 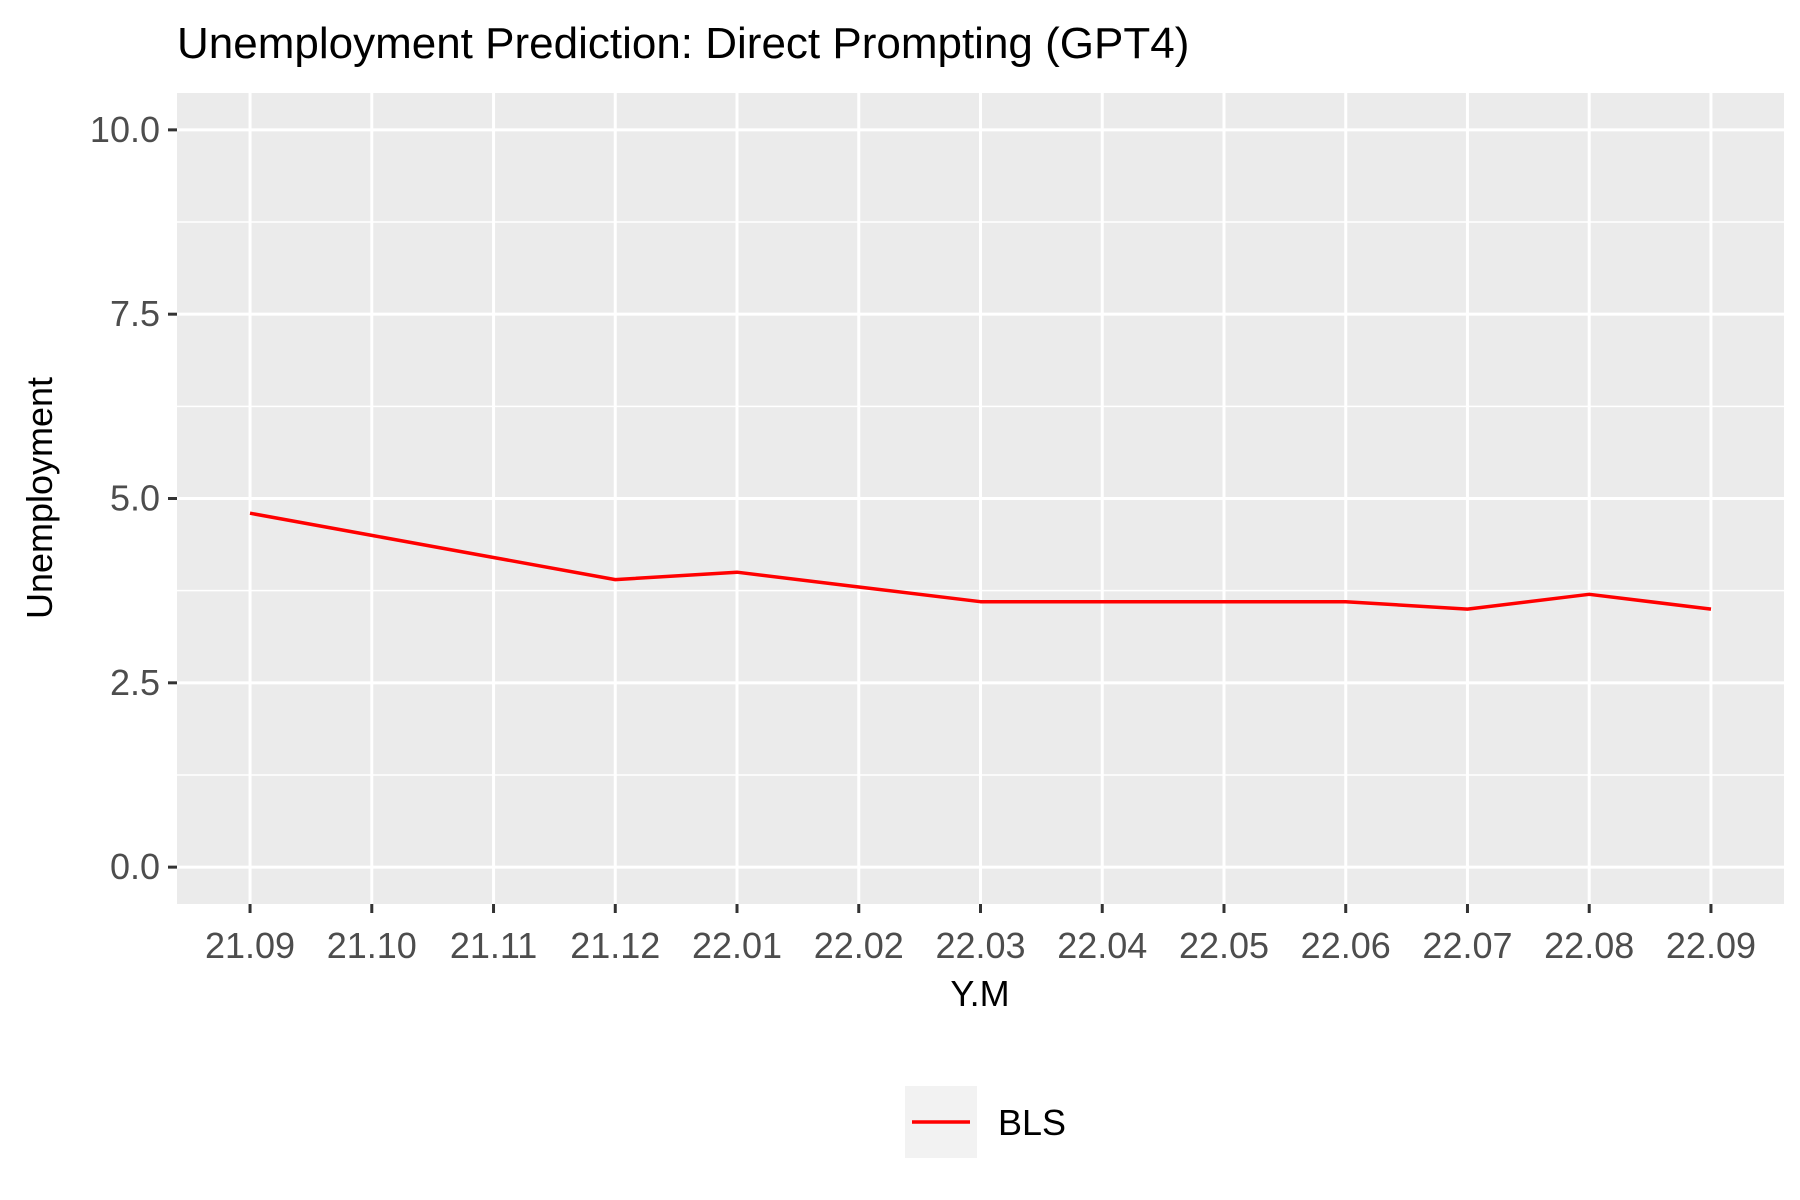 I want to click on y-tick-label: 10.0, so click(x=125, y=129).